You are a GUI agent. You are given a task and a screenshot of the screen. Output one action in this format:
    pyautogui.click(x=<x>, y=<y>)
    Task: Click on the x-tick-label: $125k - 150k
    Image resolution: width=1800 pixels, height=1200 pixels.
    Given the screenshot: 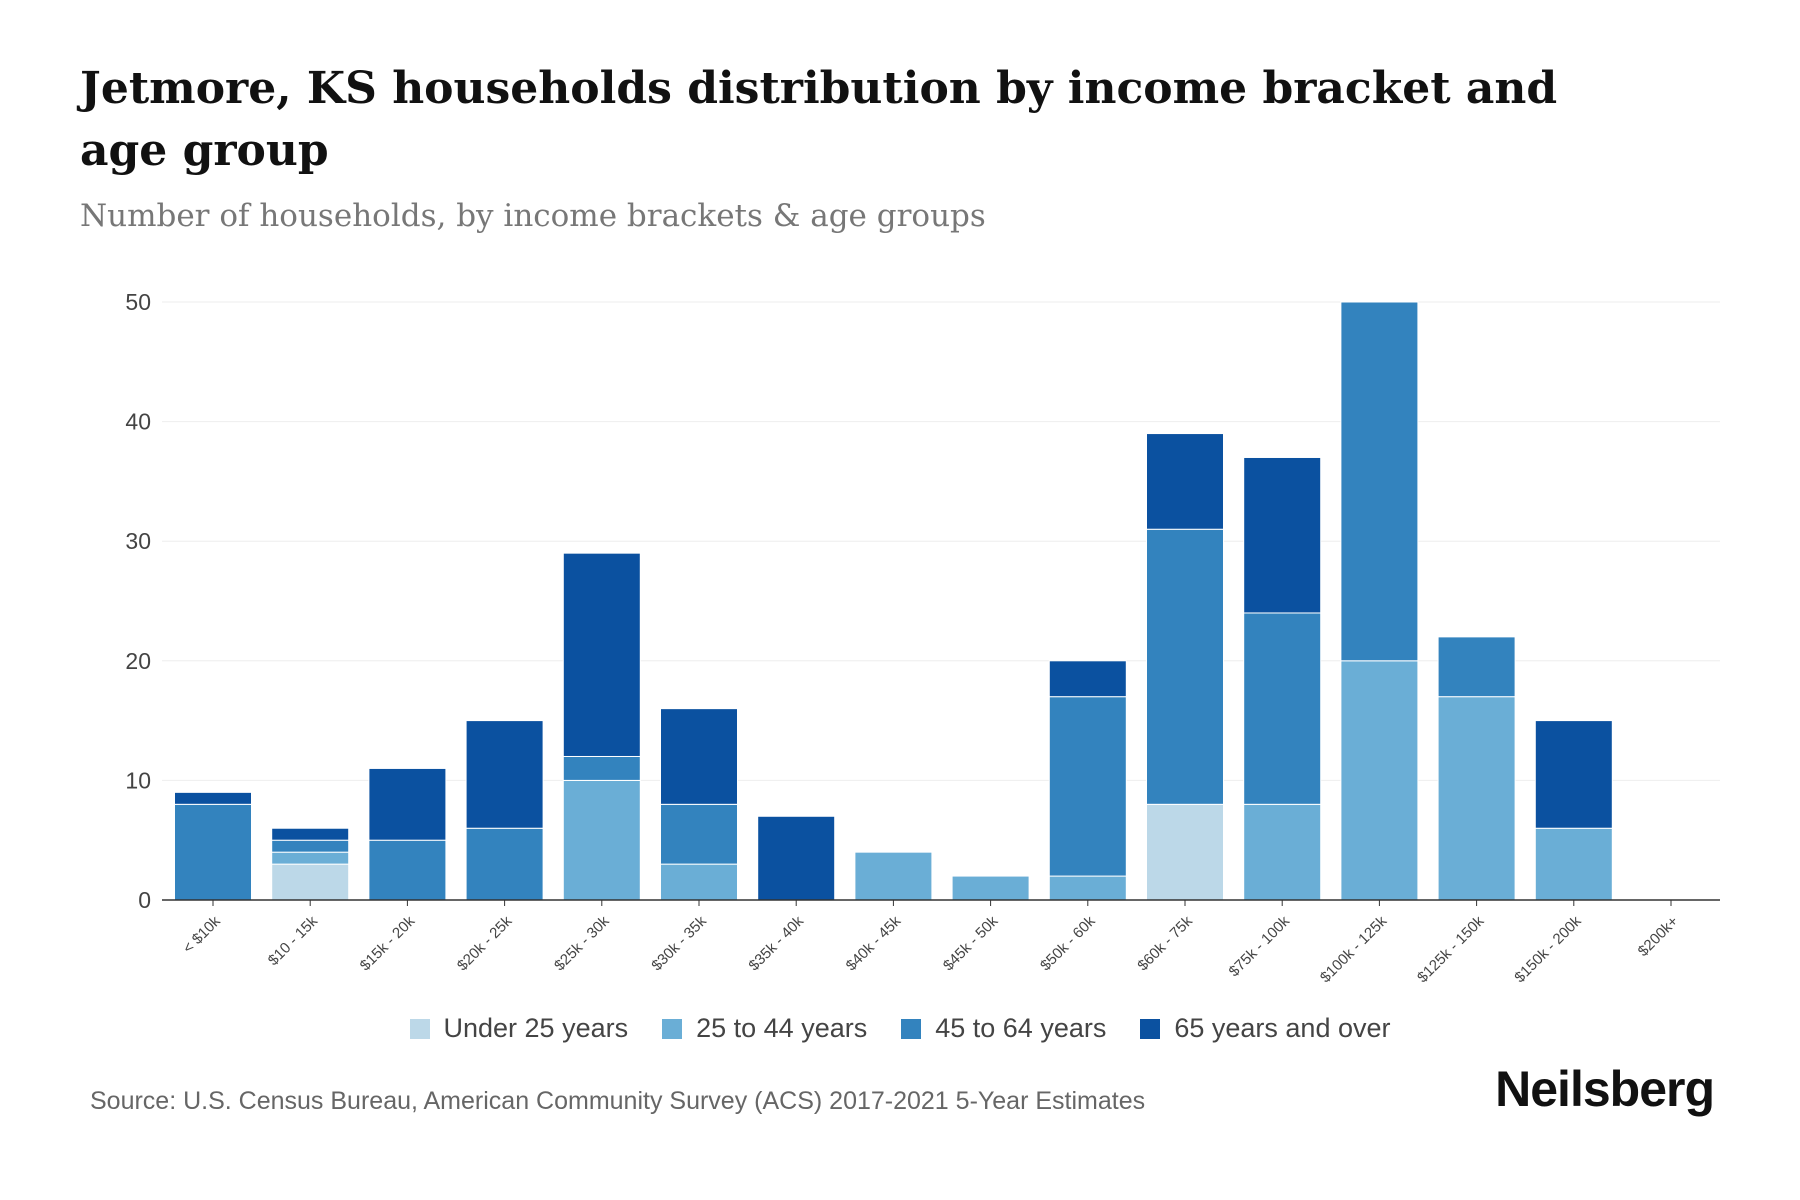 What is the action you would take?
    pyautogui.click(x=1451, y=949)
    